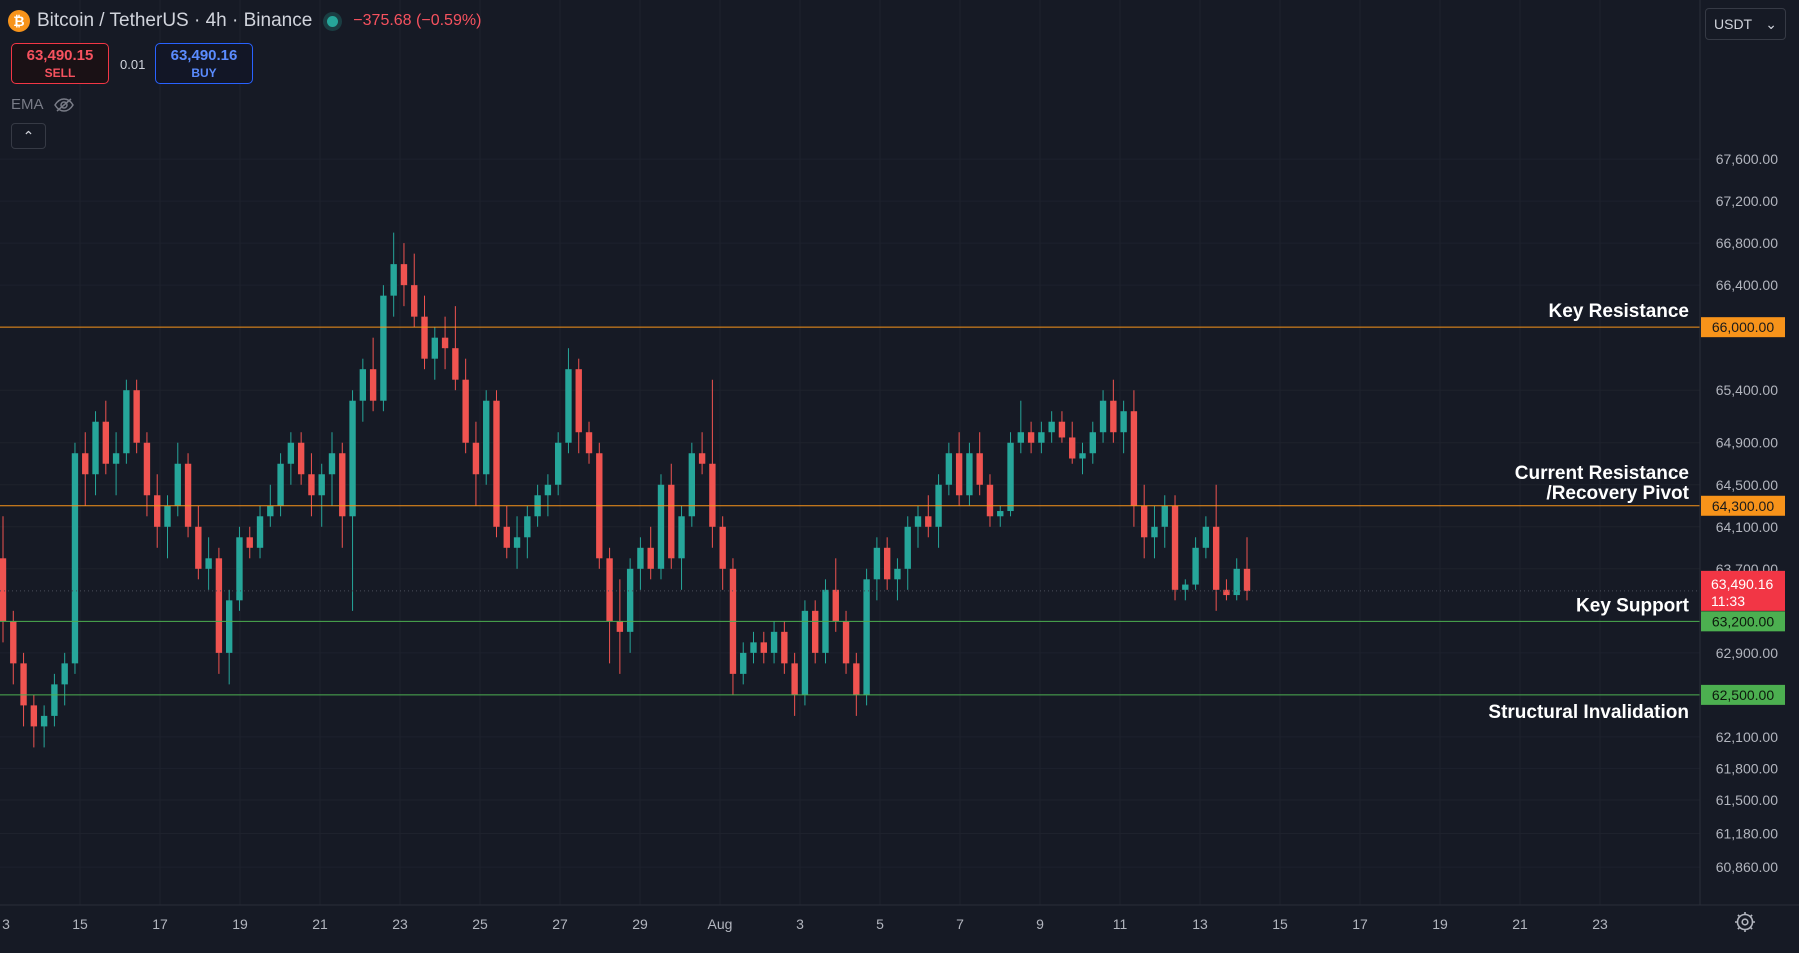 Image resolution: width=1799 pixels, height=953 pixels. I want to click on price-tick: 62,900.00, so click(1747, 653).